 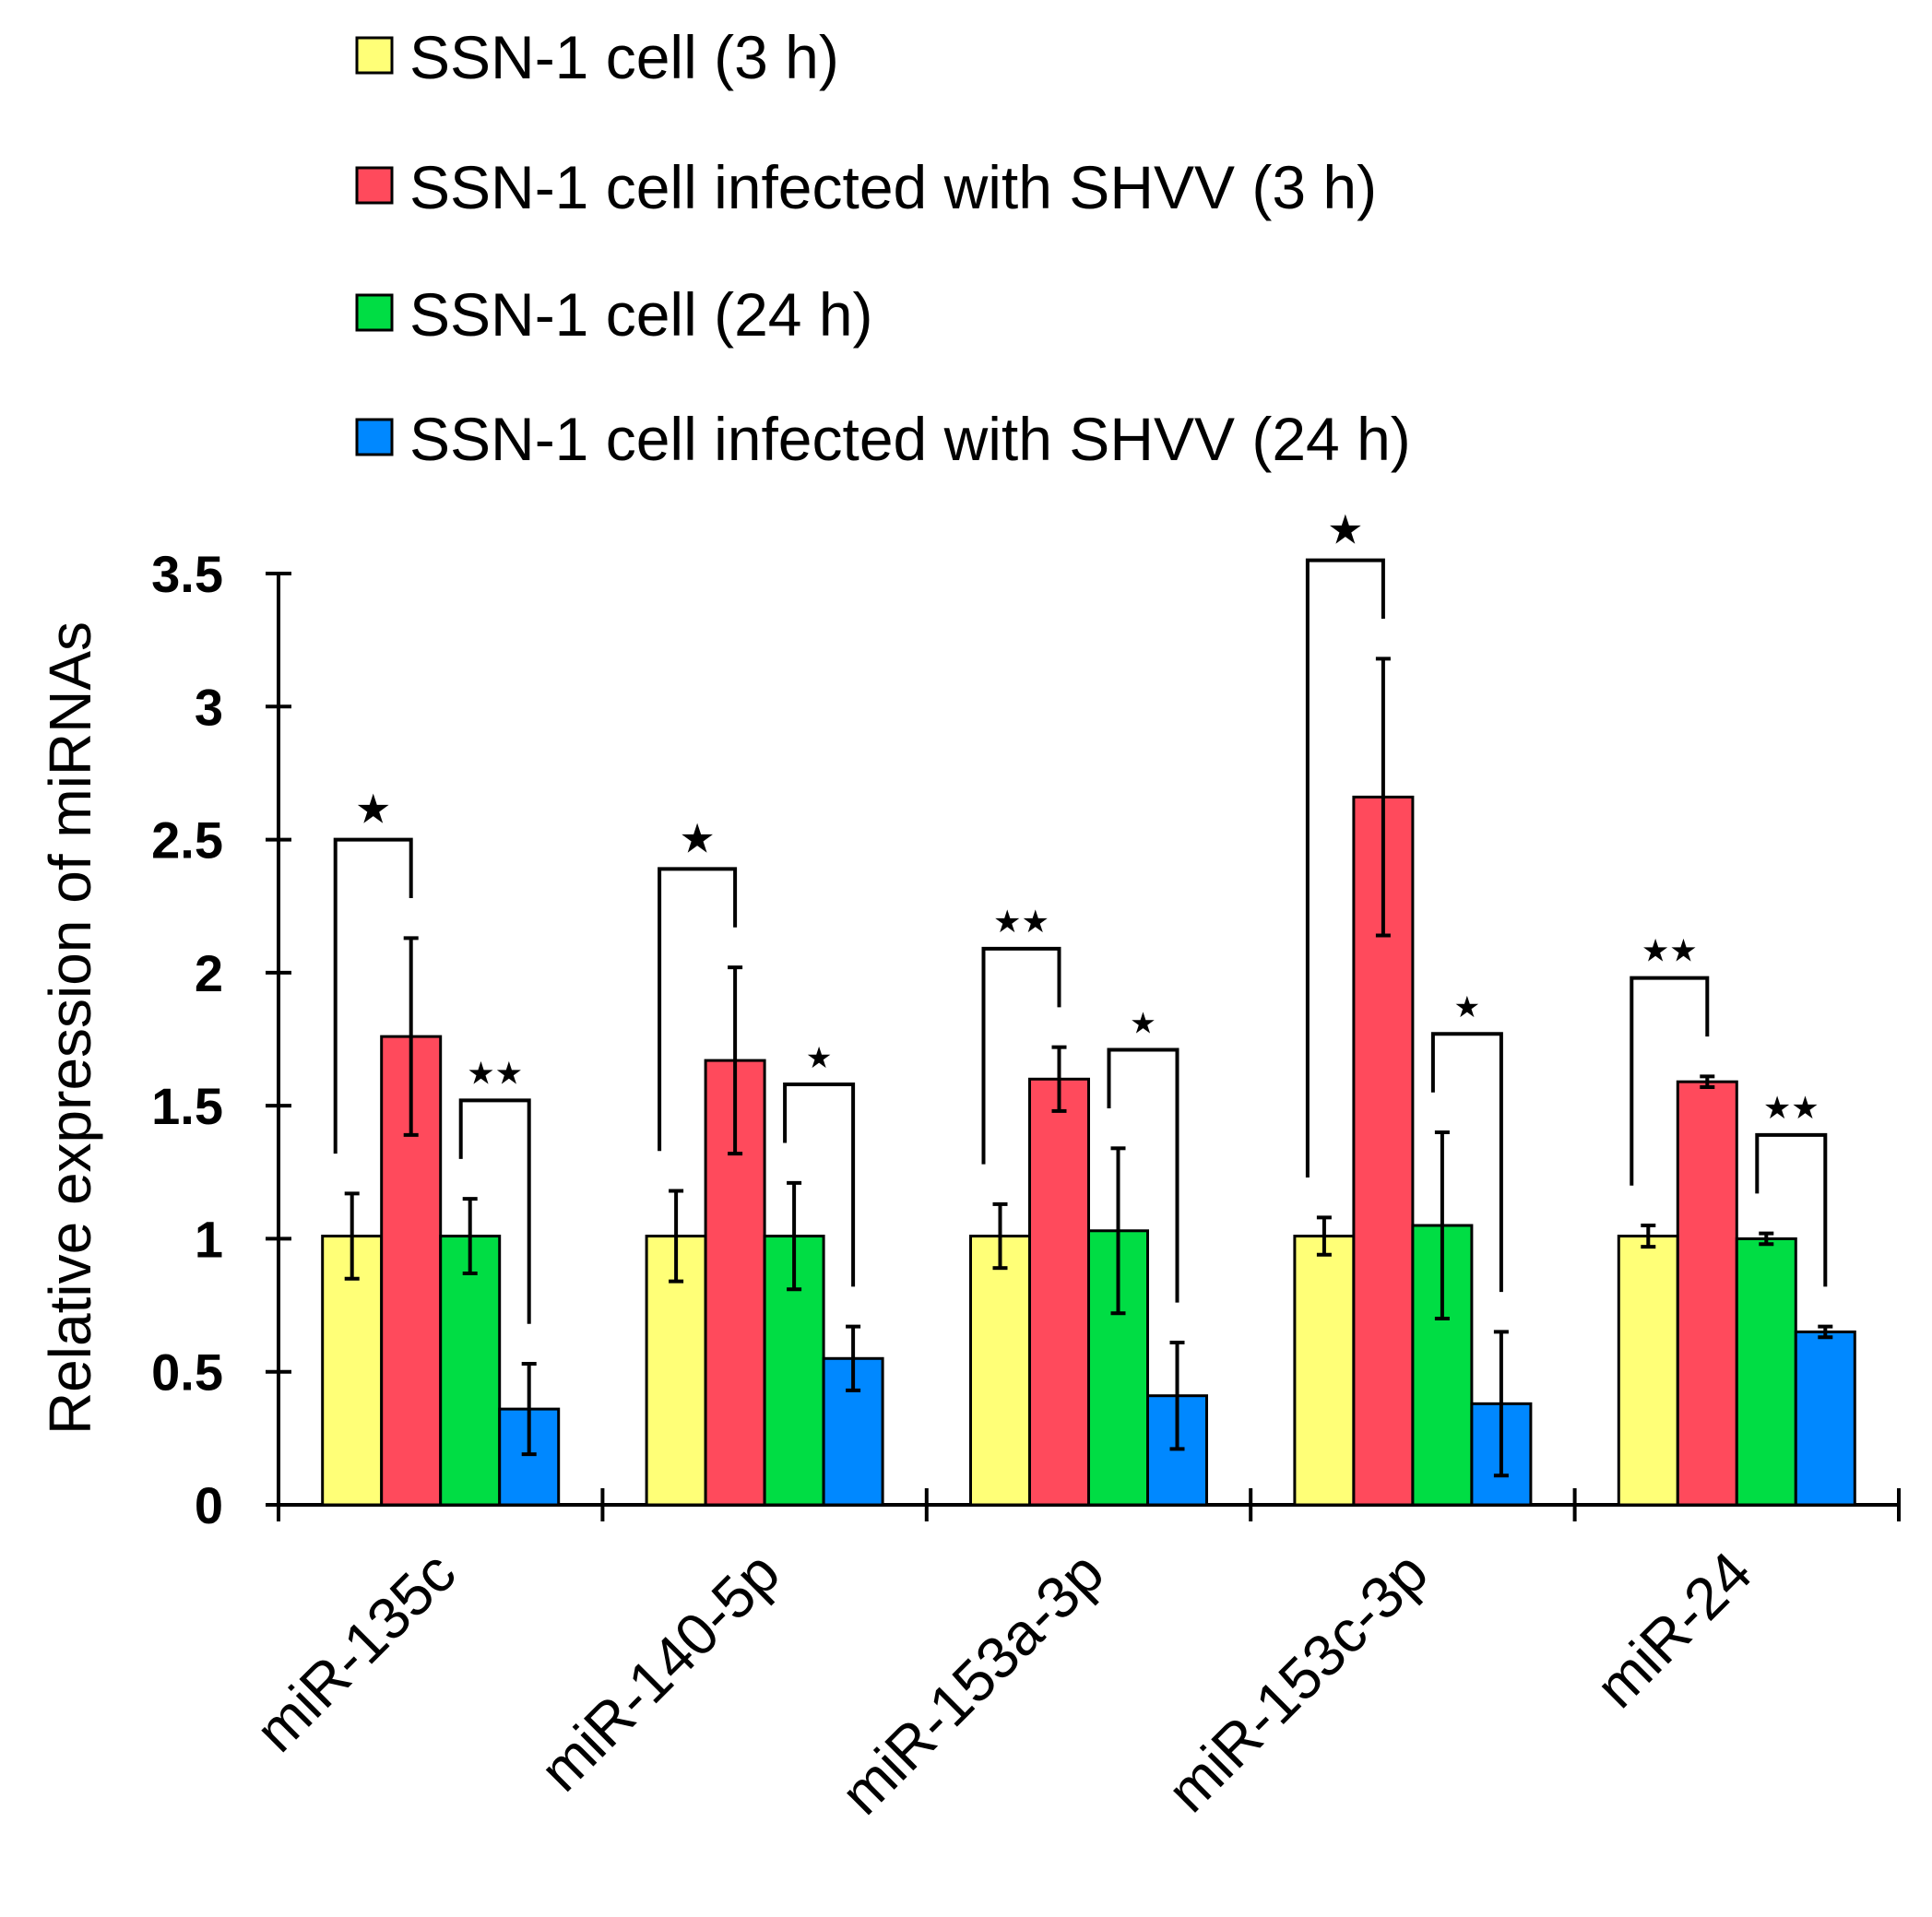 What do you see at coordinates (187, 574) in the screenshot?
I see `y-tick-label: 3.5` at bounding box center [187, 574].